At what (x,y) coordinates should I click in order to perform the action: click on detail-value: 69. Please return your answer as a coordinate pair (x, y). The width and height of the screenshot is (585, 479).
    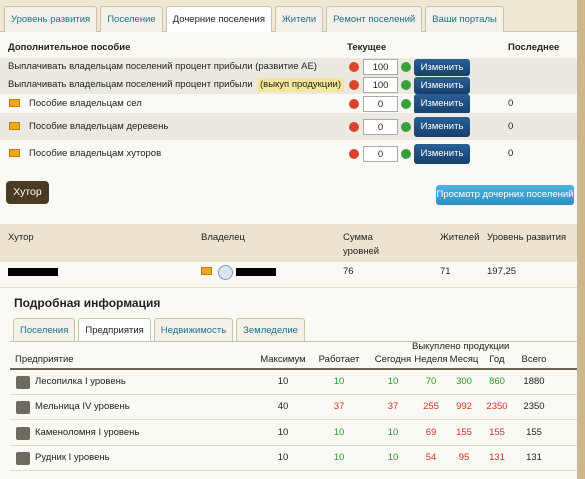
    Looking at the image, I should click on (431, 432).